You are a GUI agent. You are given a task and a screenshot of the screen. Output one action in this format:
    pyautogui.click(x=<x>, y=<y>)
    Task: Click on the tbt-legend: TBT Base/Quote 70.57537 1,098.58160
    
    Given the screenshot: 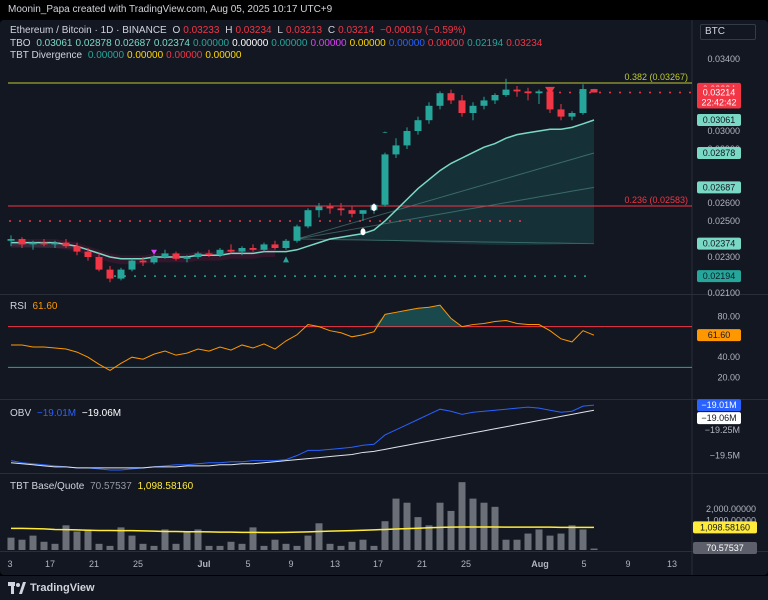 What is the action you would take?
    pyautogui.click(x=103, y=486)
    